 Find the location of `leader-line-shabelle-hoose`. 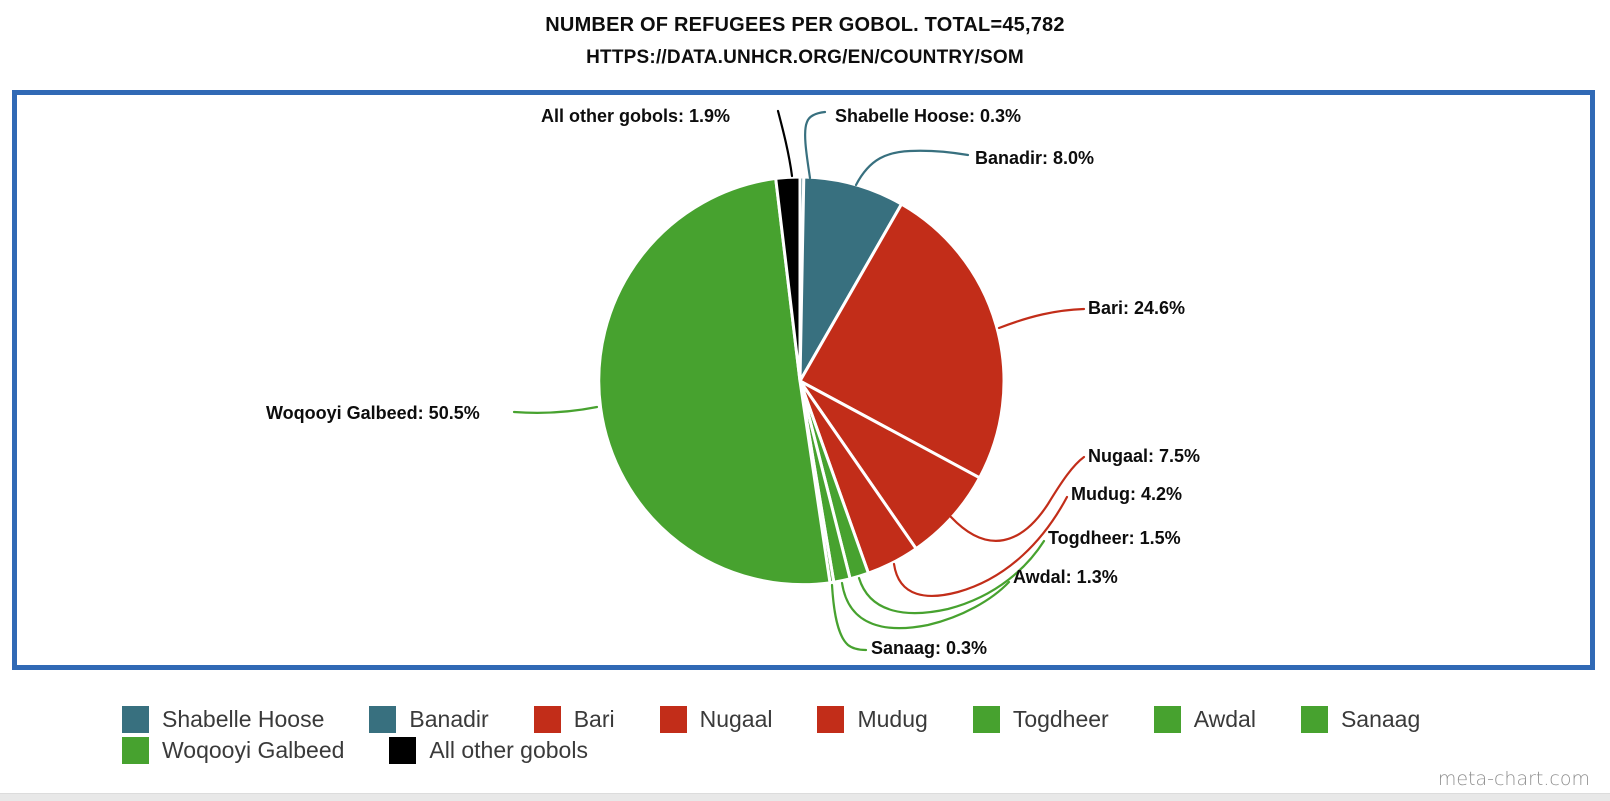

leader-line-shabelle-hoose is located at coordinates (815, 145).